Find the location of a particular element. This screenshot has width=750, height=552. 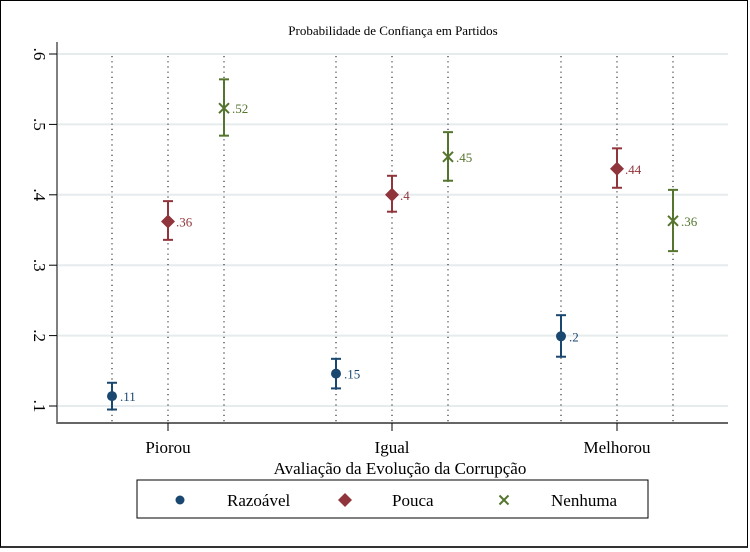

series-pouca: .36 .4 .44 is located at coordinates (401, 194).